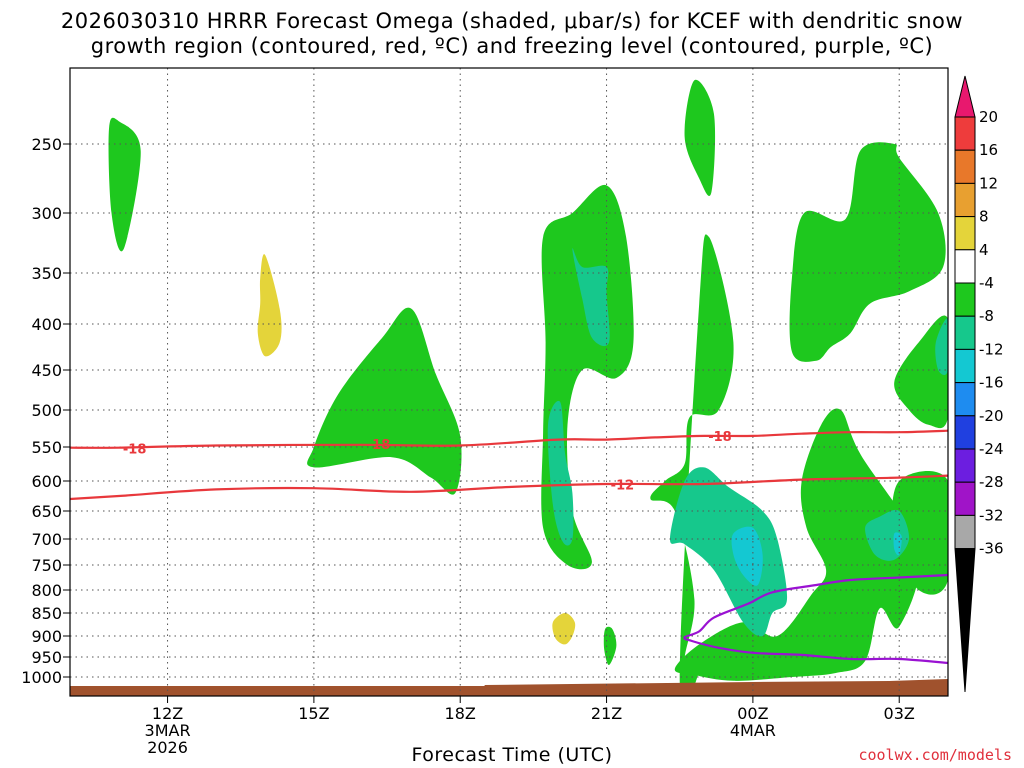 The height and width of the screenshot is (768, 1024). I want to click on y-tick-label-850: 850, so click(46, 613).